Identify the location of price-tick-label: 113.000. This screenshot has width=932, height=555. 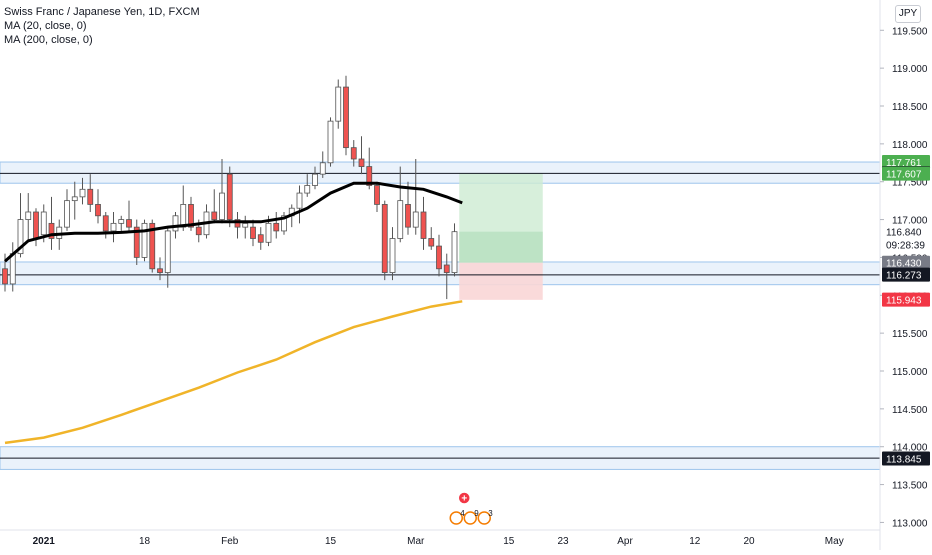
(910, 523).